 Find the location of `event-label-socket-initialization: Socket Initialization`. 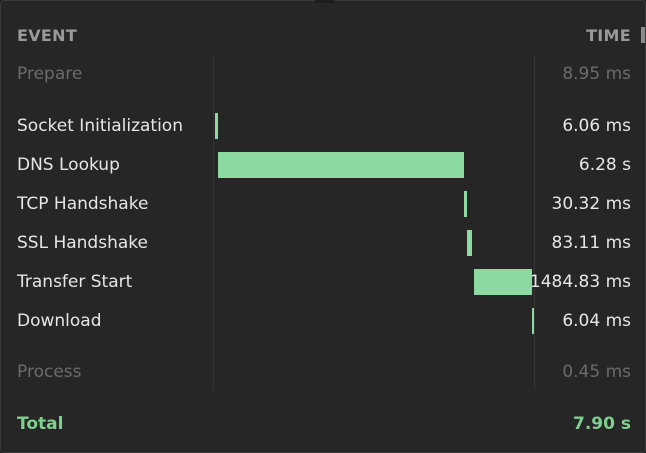

event-label-socket-initialization: Socket Initialization is located at coordinates (100, 126).